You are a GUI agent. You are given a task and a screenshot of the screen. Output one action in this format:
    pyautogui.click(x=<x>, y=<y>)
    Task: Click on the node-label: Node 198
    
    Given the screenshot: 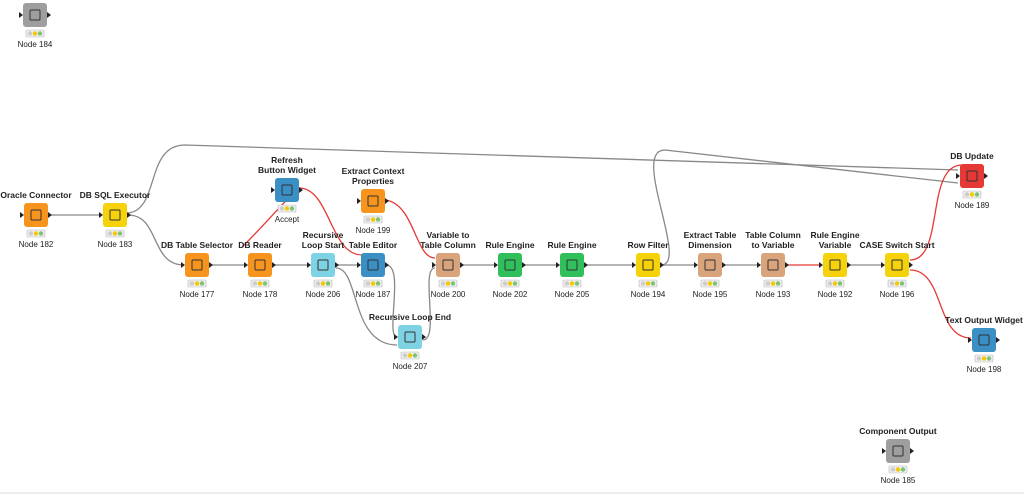 What is the action you would take?
    pyautogui.click(x=984, y=369)
    